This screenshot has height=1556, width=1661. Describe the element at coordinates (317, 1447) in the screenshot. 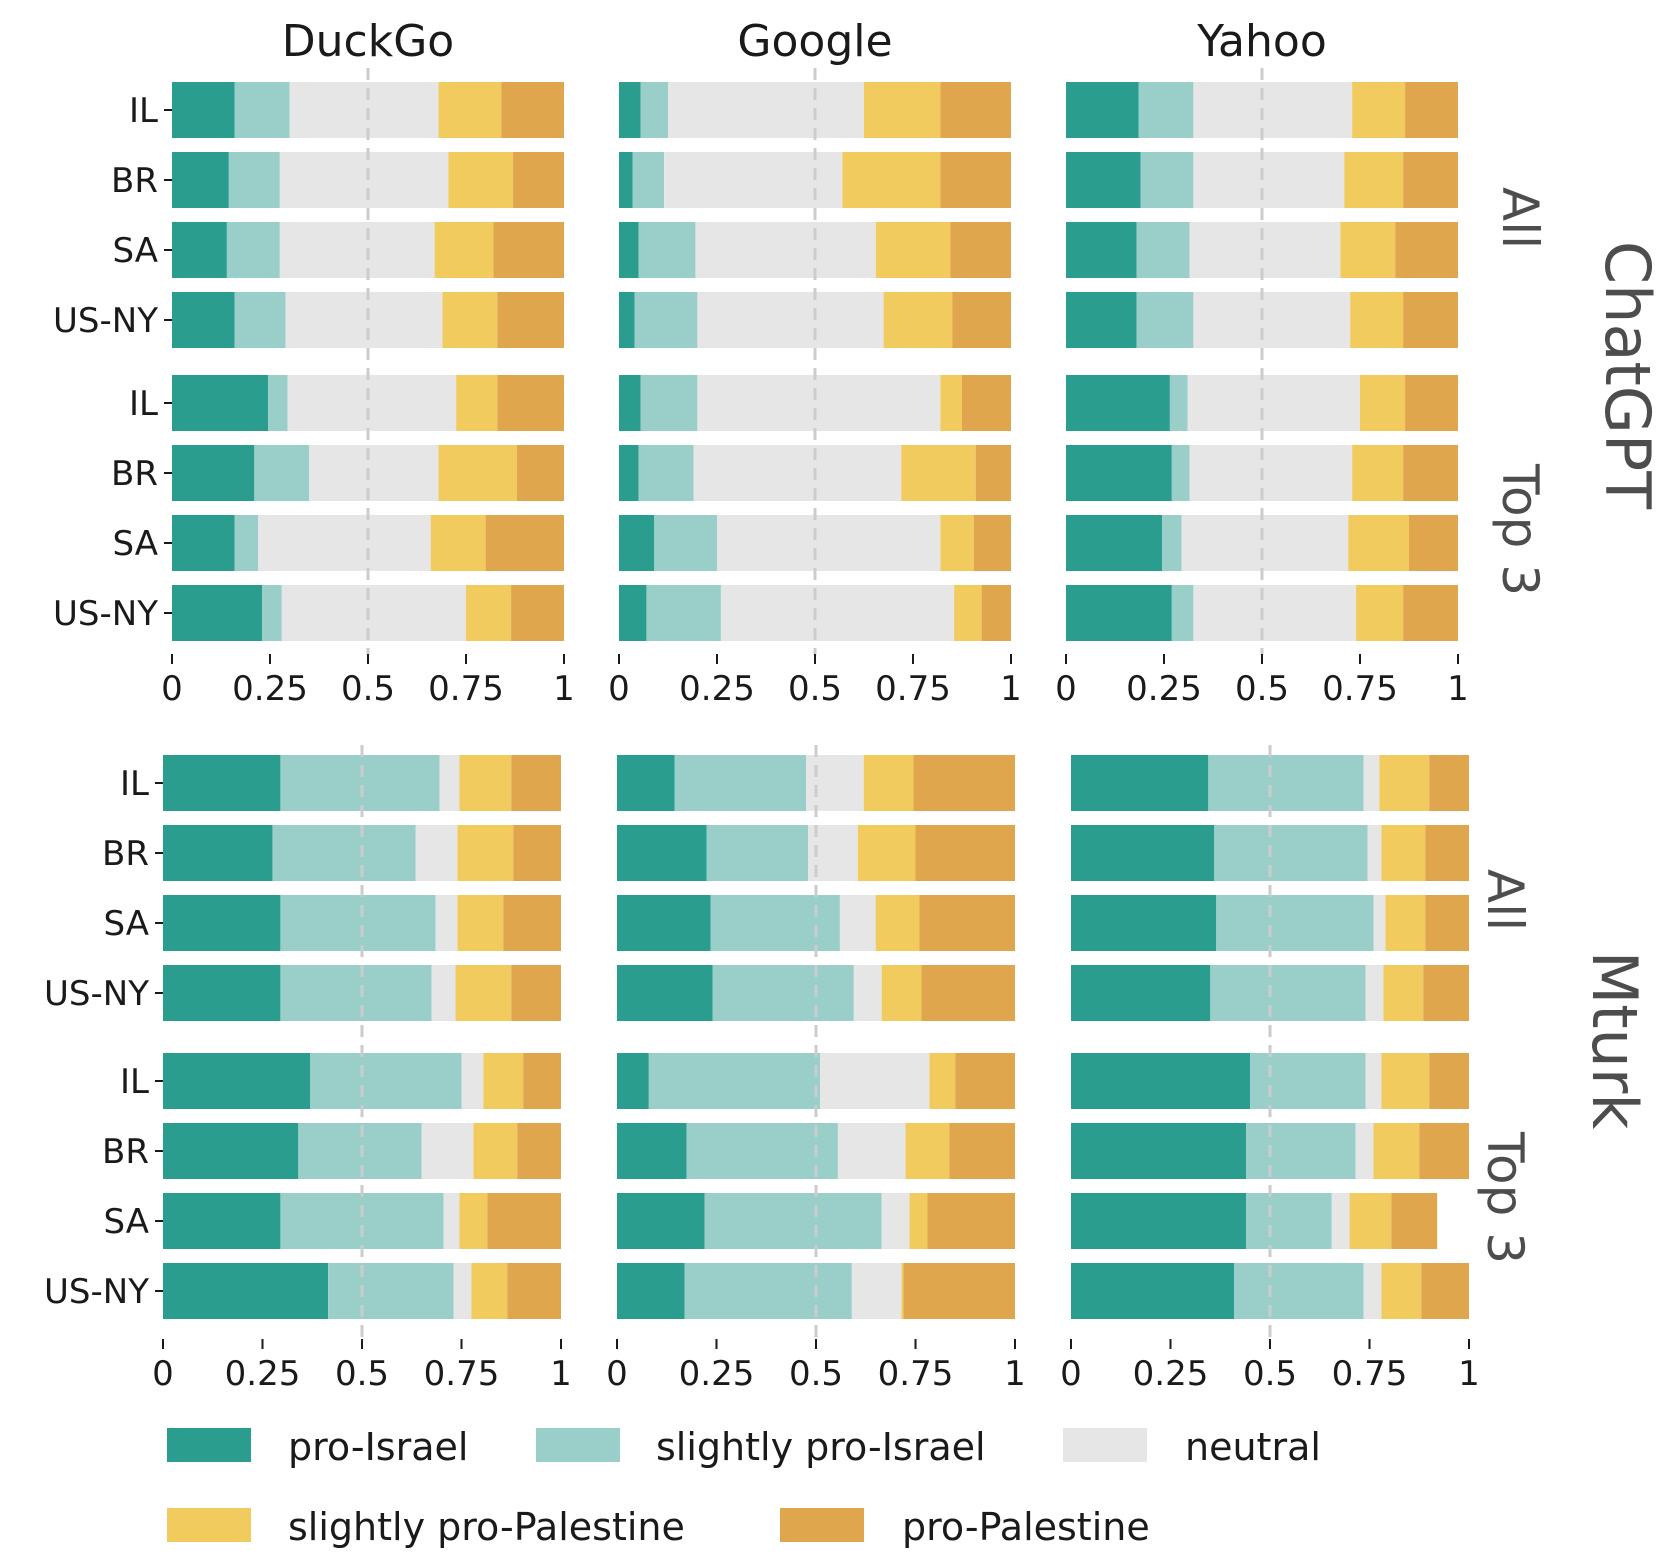

I see `legend-item-pro-israel: pro-Israel` at that location.